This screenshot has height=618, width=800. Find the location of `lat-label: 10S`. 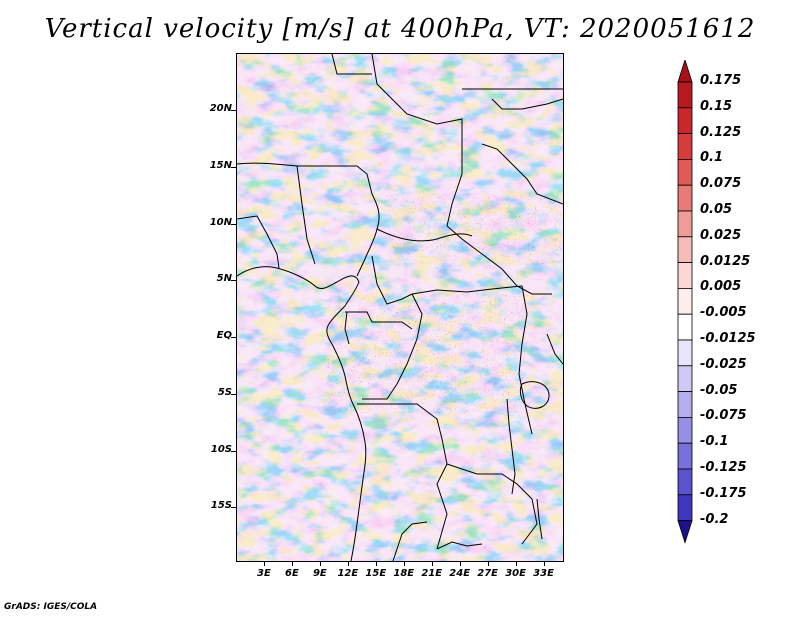

lat-label: 10S is located at coordinates (221, 449).